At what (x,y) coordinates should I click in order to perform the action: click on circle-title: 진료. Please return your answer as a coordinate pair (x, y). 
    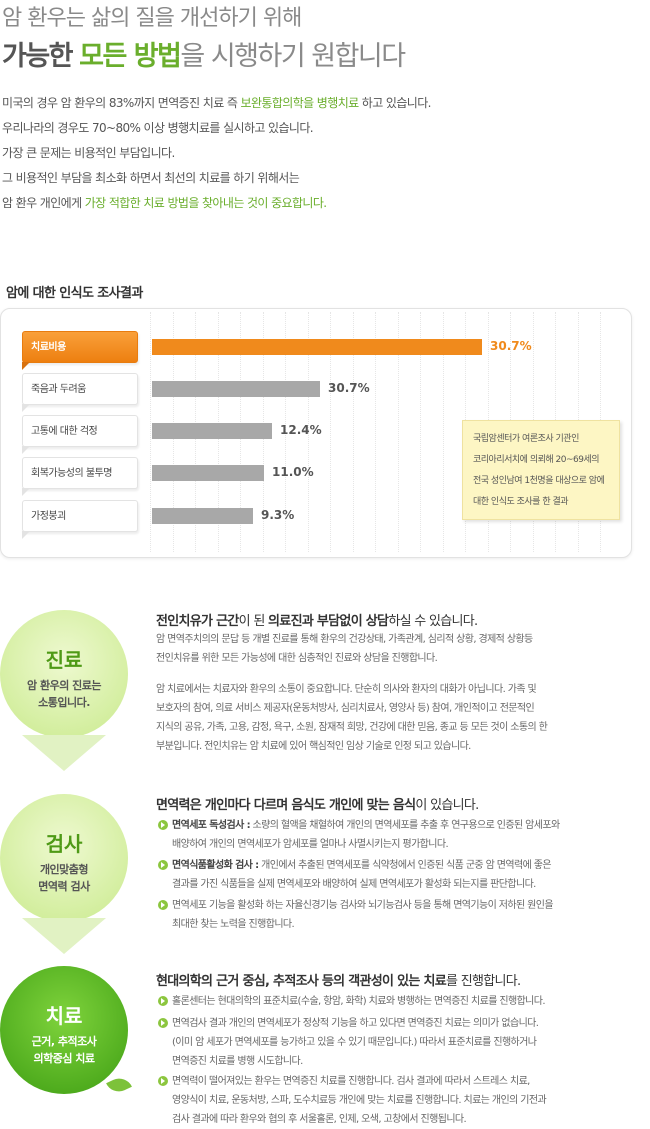
    Looking at the image, I should click on (64, 660).